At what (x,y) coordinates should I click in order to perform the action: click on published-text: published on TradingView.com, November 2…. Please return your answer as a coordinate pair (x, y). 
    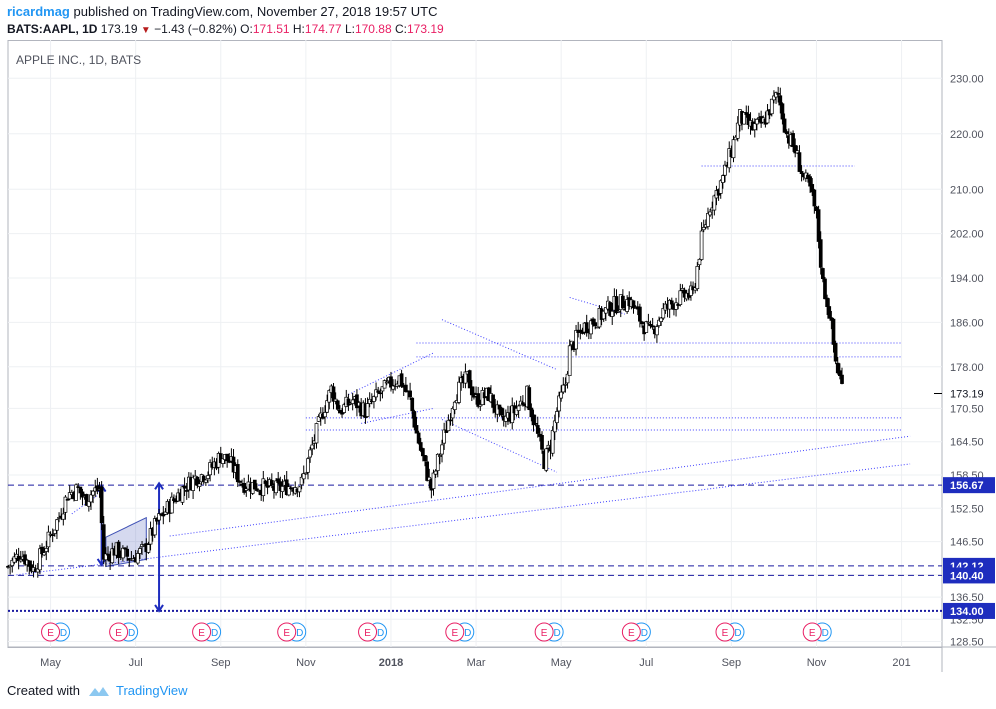
    Looking at the image, I should click on (255, 11).